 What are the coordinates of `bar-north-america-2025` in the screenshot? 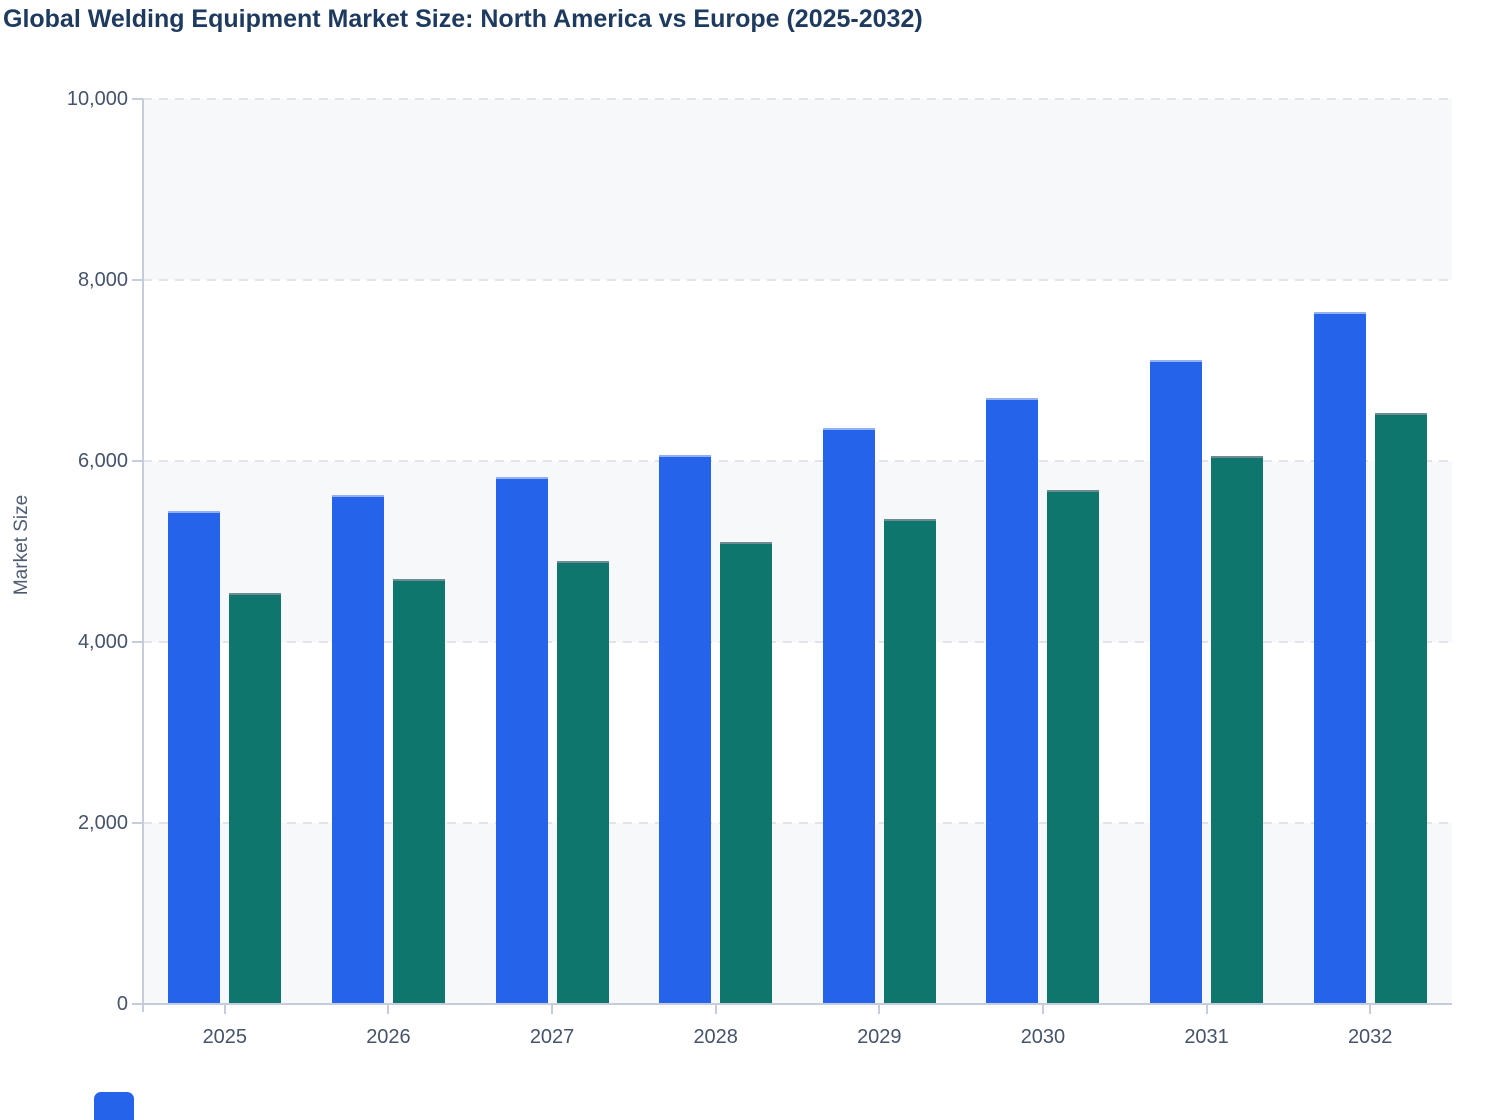 It's located at (194, 757).